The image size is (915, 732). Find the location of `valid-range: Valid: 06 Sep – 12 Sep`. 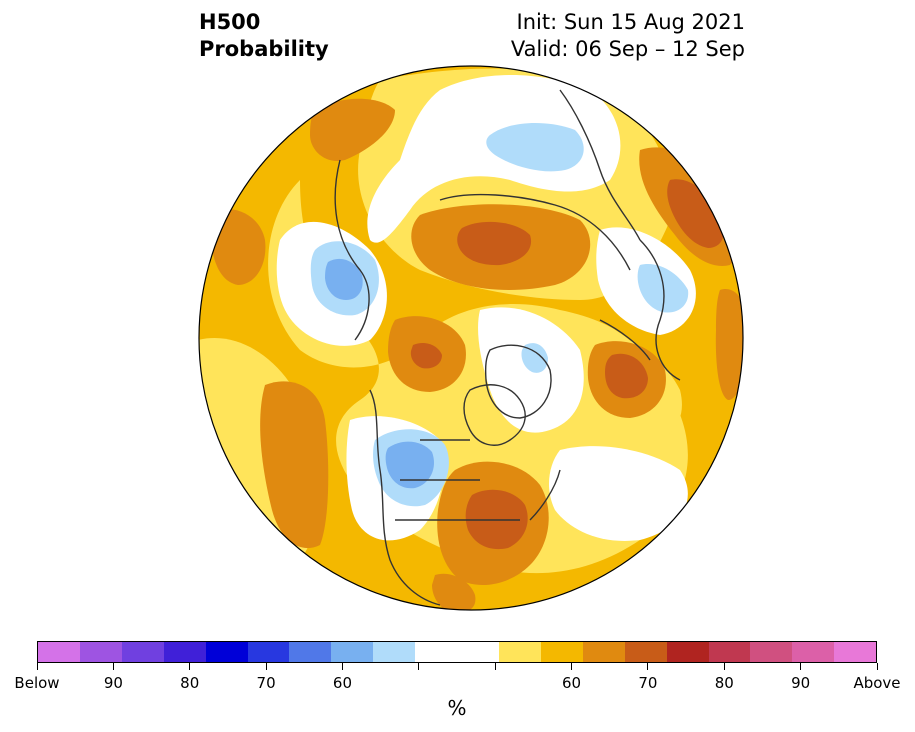

valid-range: Valid: 06 Sep – 12 Sep is located at coordinates (627, 49).